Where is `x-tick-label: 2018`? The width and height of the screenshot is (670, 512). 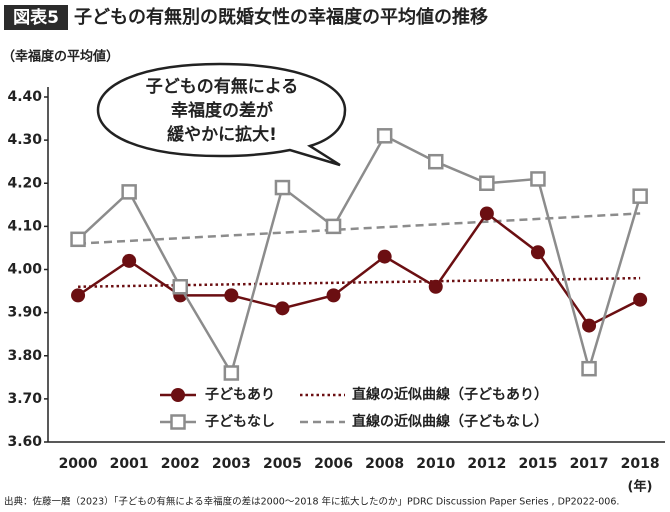
x-tick-label: 2018 is located at coordinates (640, 464).